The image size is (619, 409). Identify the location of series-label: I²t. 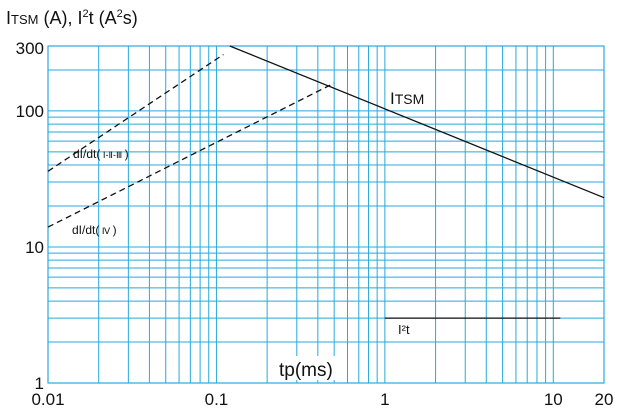
(404, 329).